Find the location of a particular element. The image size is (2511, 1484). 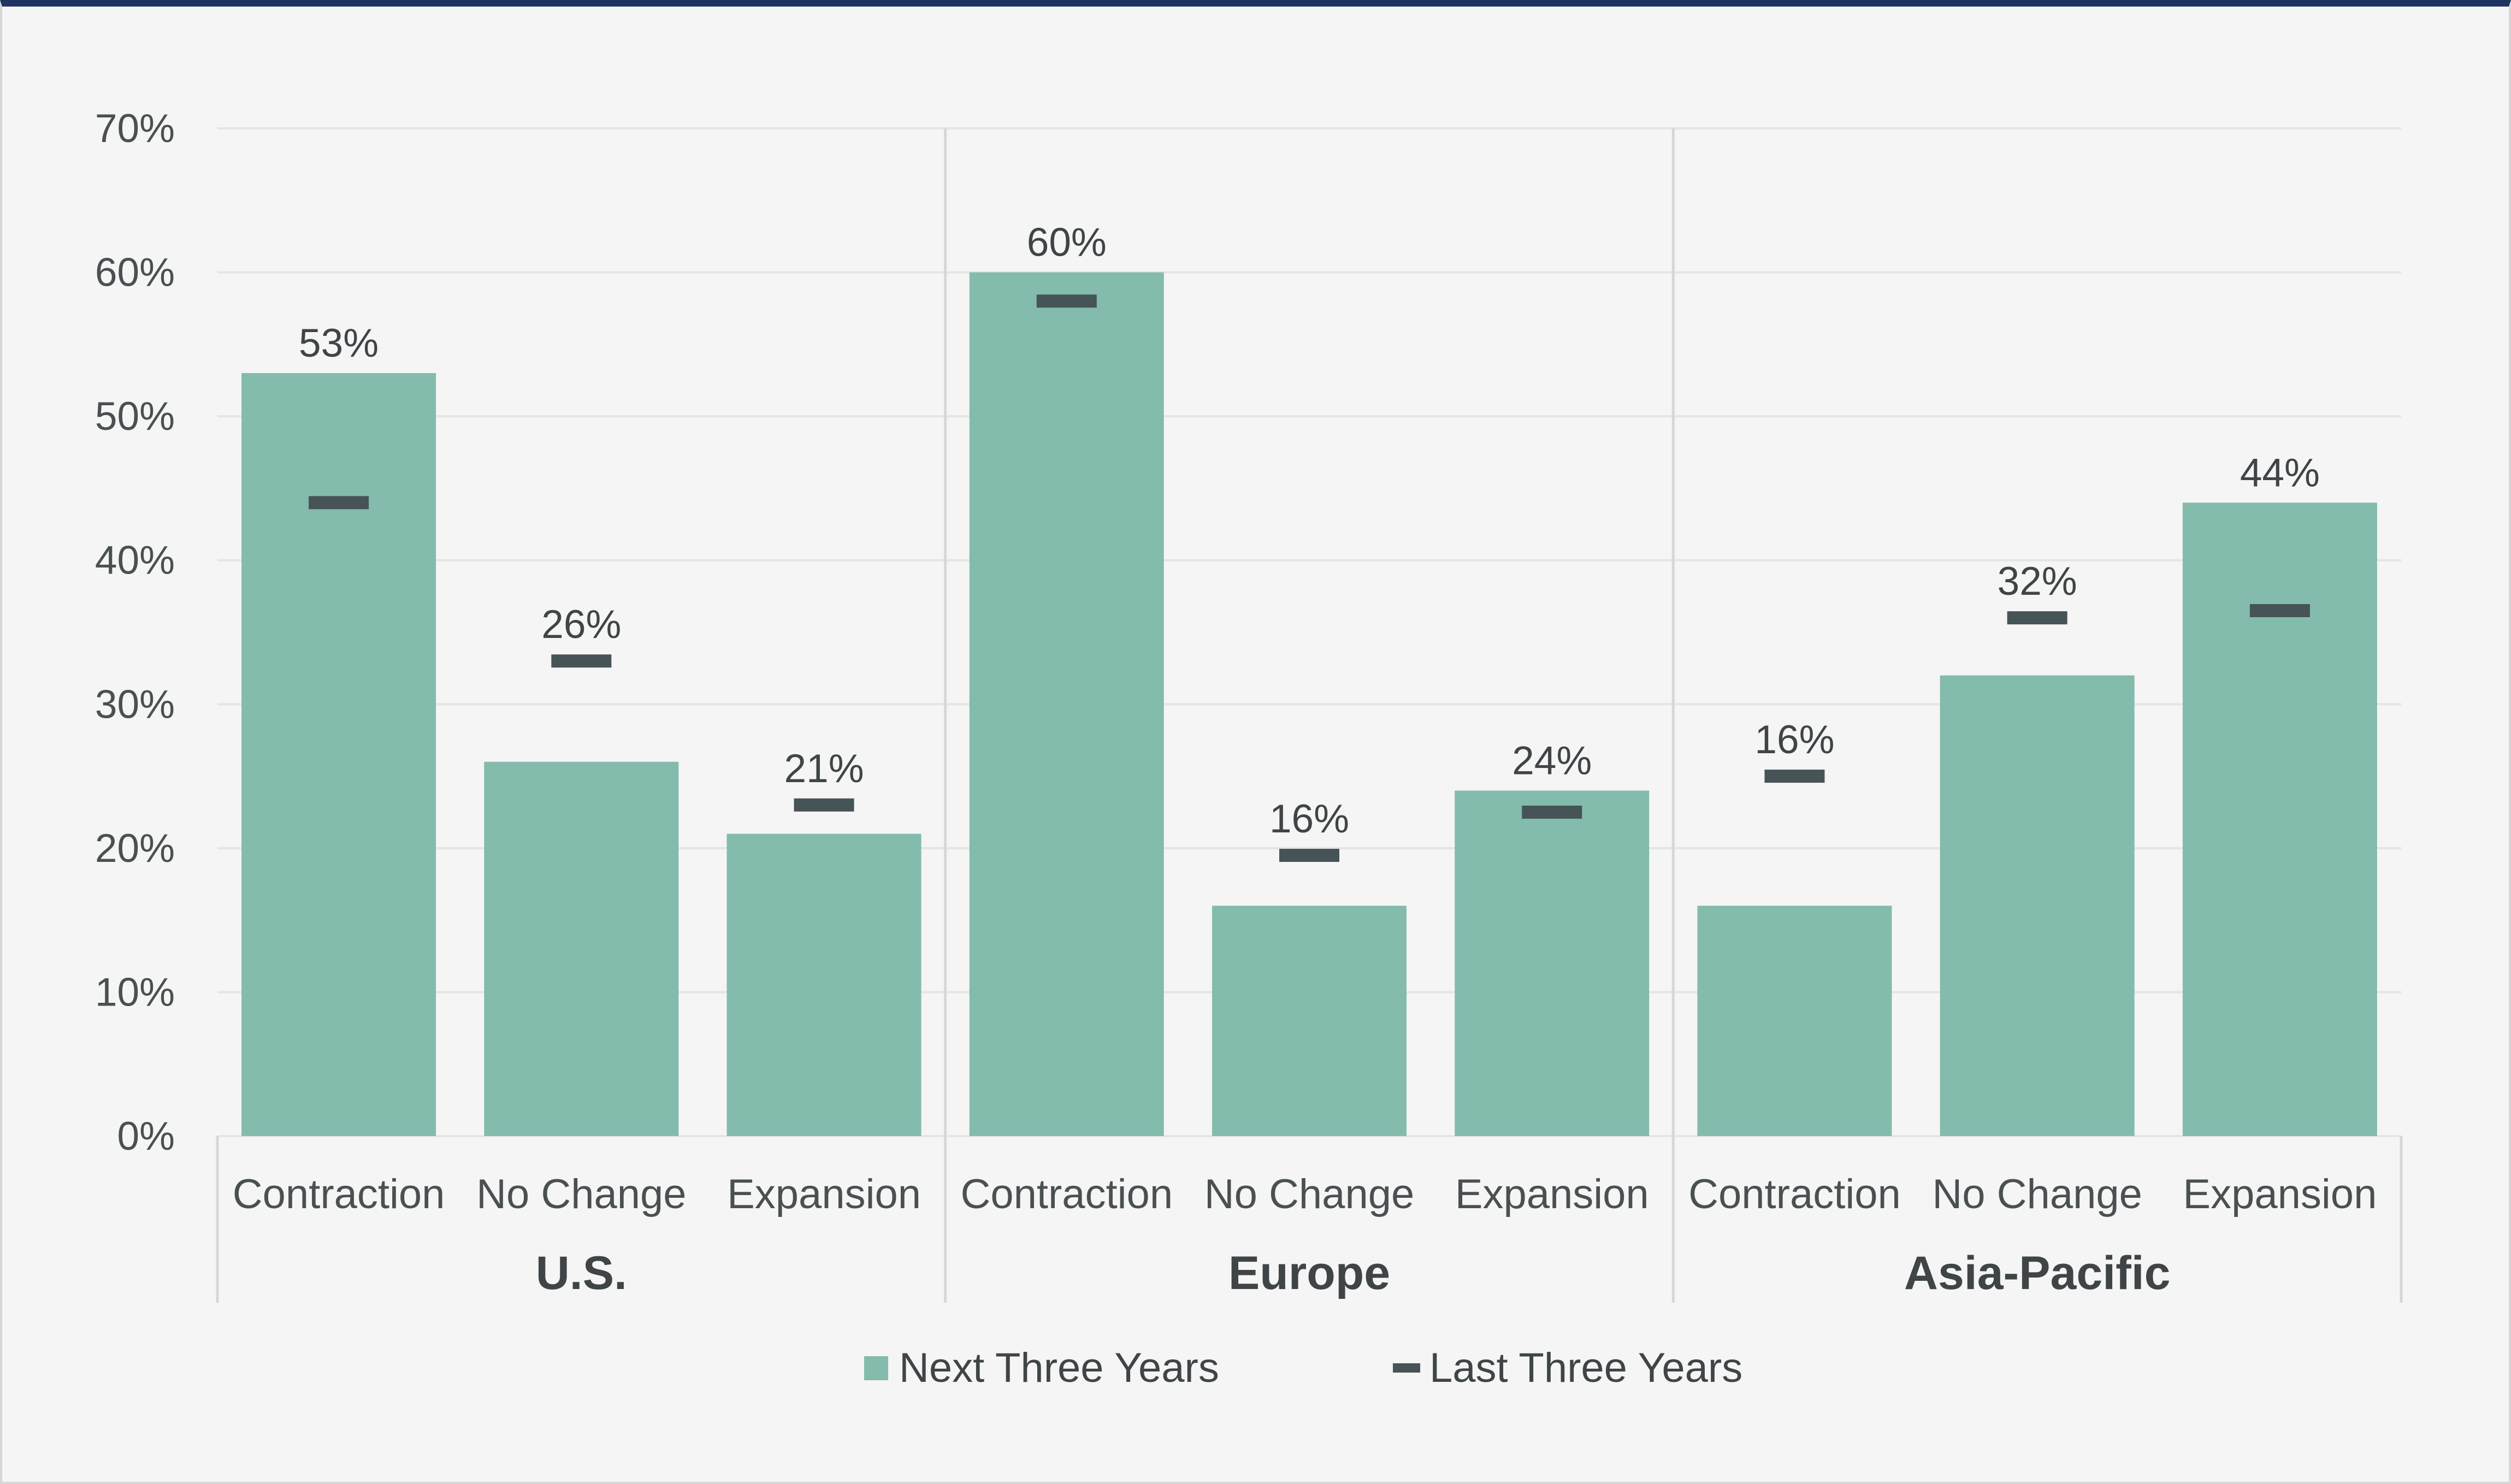

bar-u-s--expansion is located at coordinates (823, 984).